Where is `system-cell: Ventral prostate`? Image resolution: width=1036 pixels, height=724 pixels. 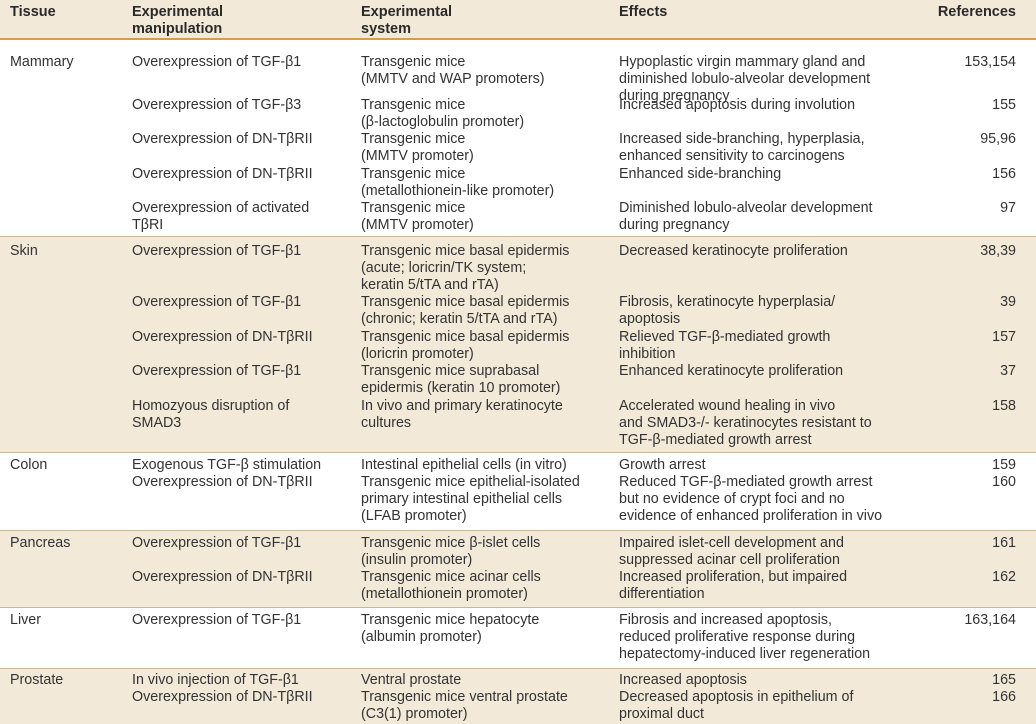
system-cell: Ventral prostate is located at coordinates (411, 680).